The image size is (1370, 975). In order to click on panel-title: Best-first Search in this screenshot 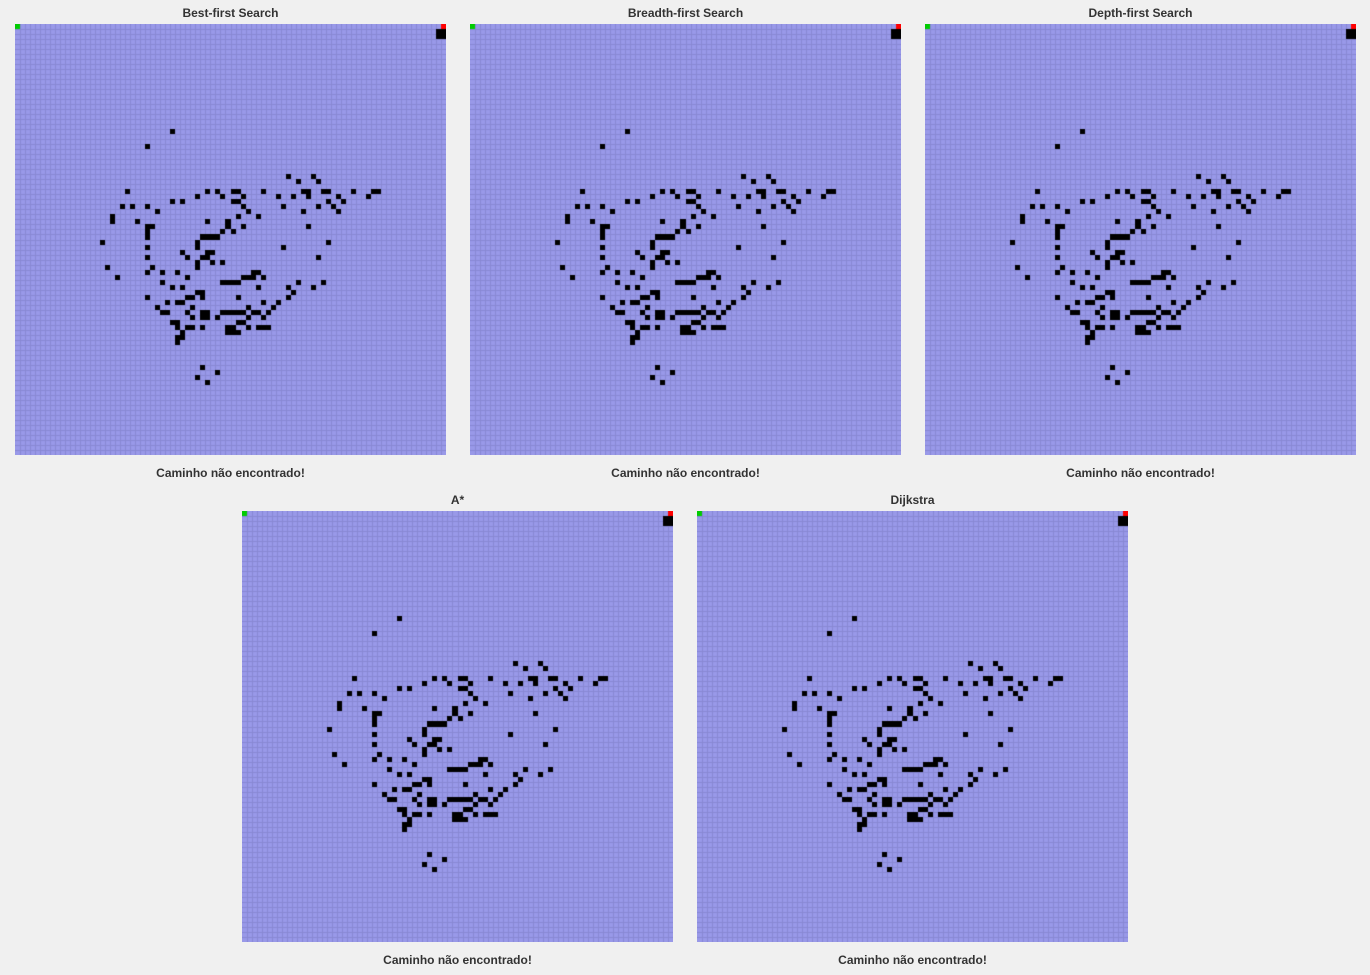, I will do `click(230, 13)`.